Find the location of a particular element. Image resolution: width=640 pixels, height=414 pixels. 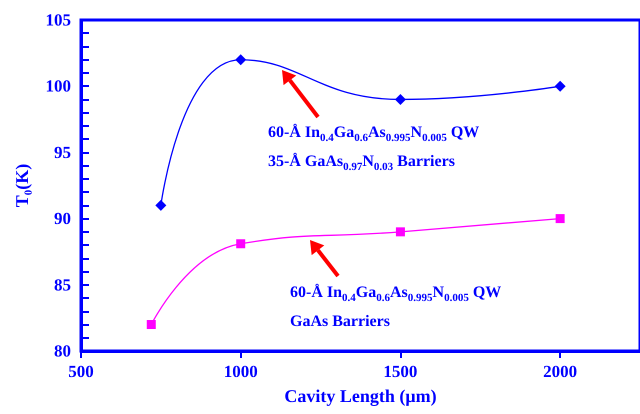

x-tick-label: 1500 is located at coordinates (400, 371).